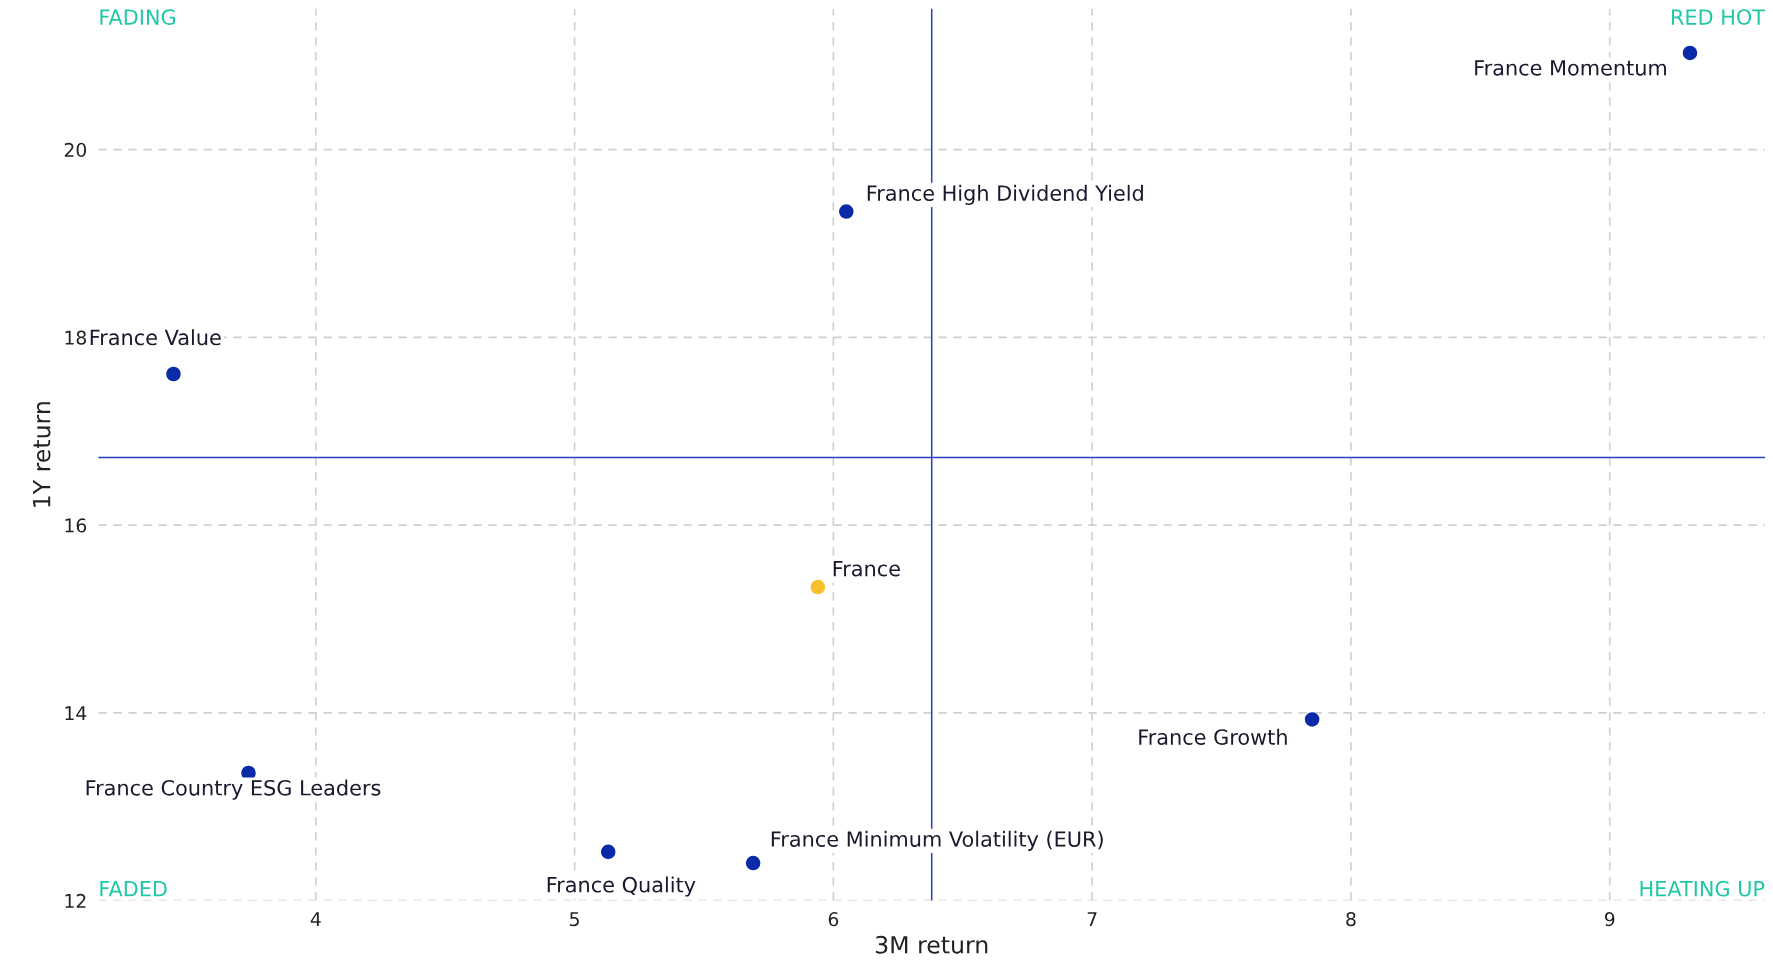  Describe the element at coordinates (1005, 194) in the screenshot. I see `series-label: France High Dividend Yield` at that location.